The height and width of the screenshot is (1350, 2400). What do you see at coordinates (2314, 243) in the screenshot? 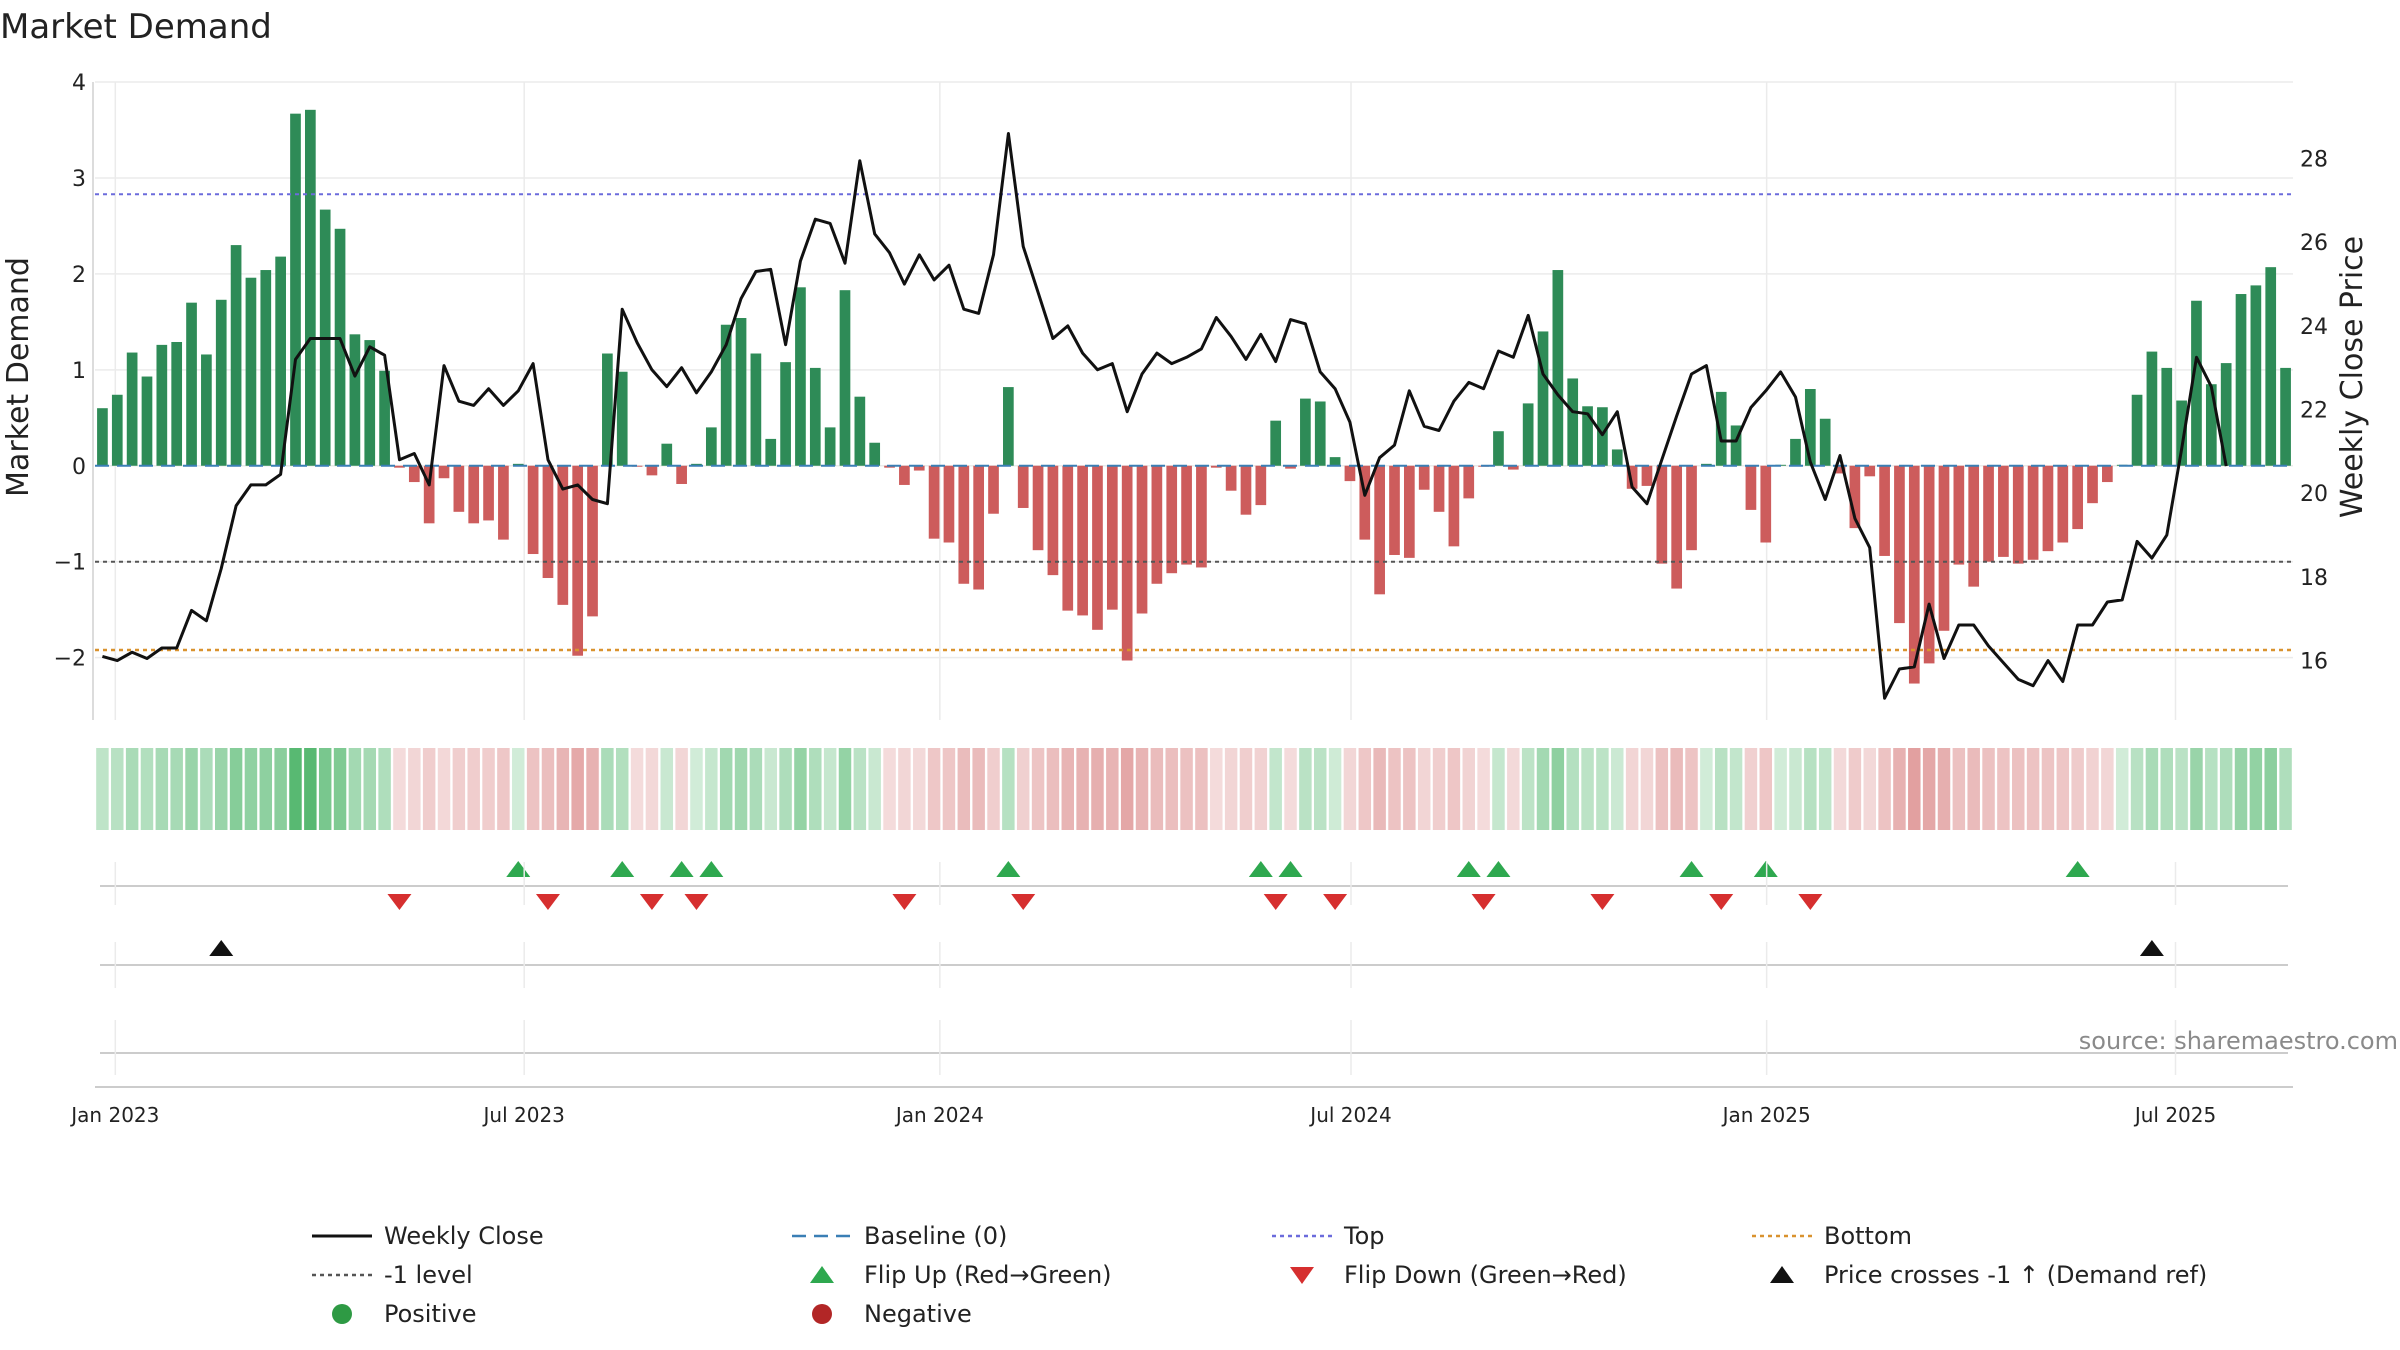
I see `right-tick-label: 26` at bounding box center [2314, 243].